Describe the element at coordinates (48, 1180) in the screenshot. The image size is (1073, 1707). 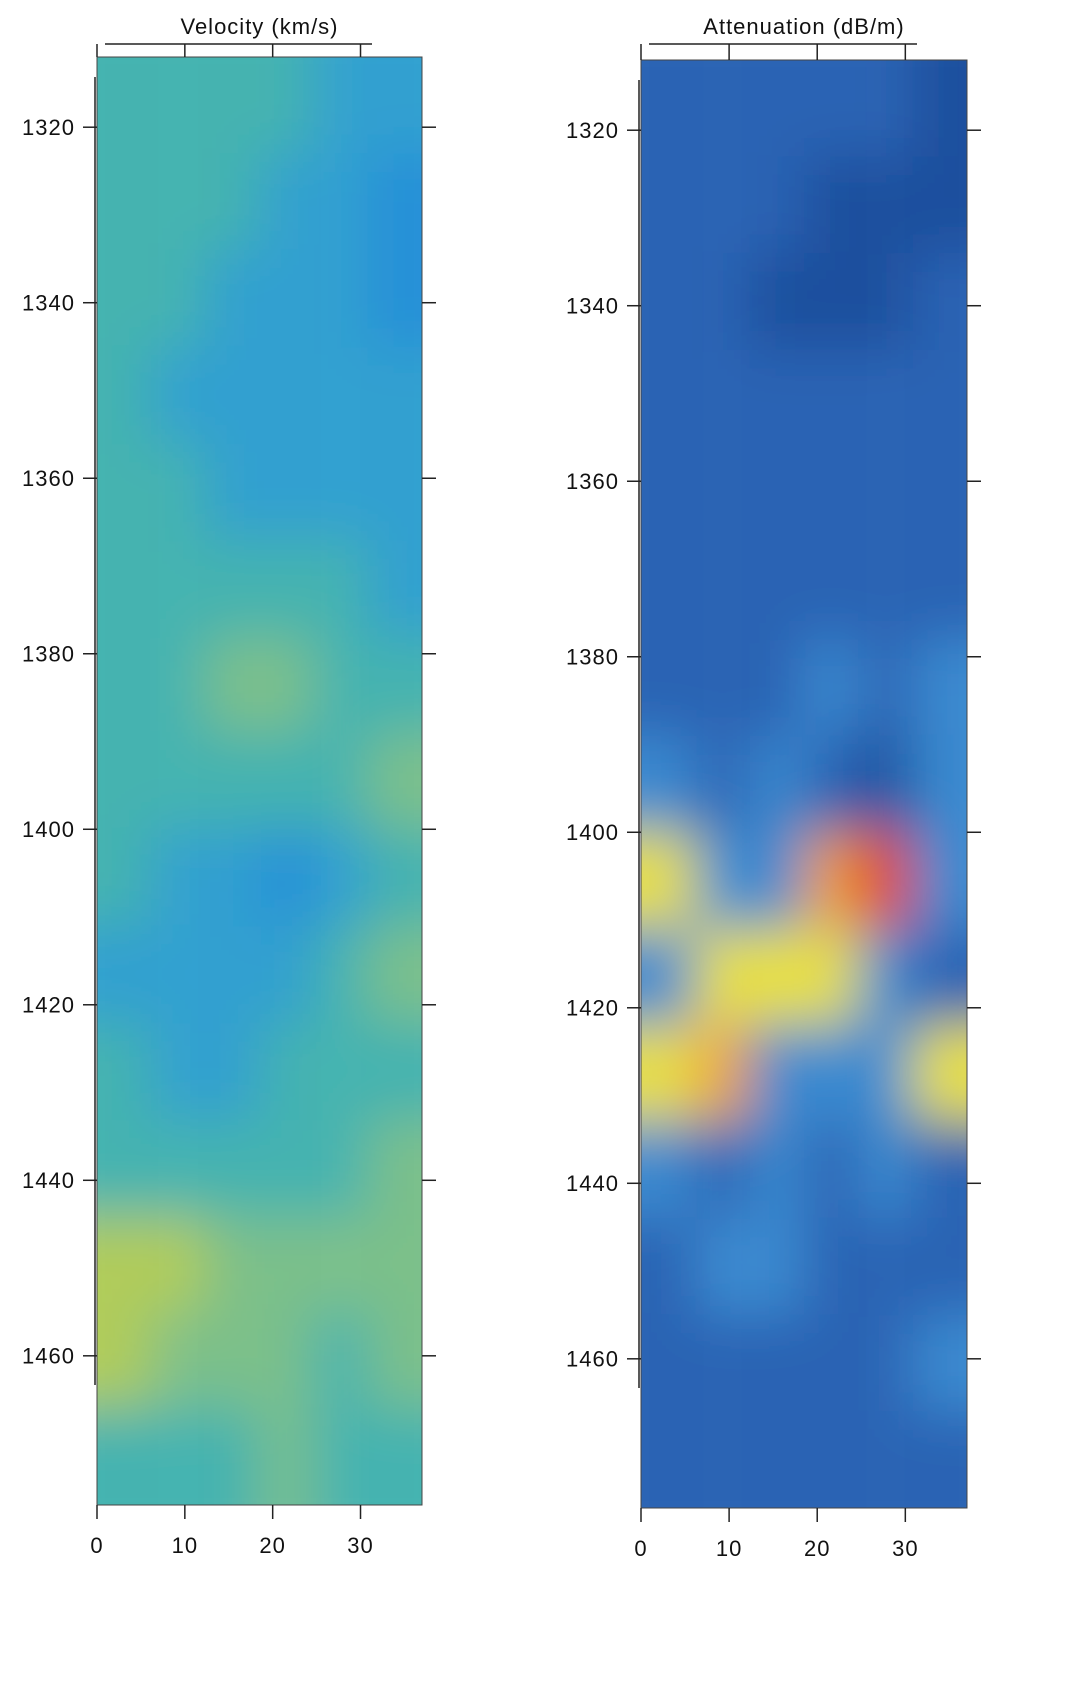
I see `y-tick-label: 1440` at that location.